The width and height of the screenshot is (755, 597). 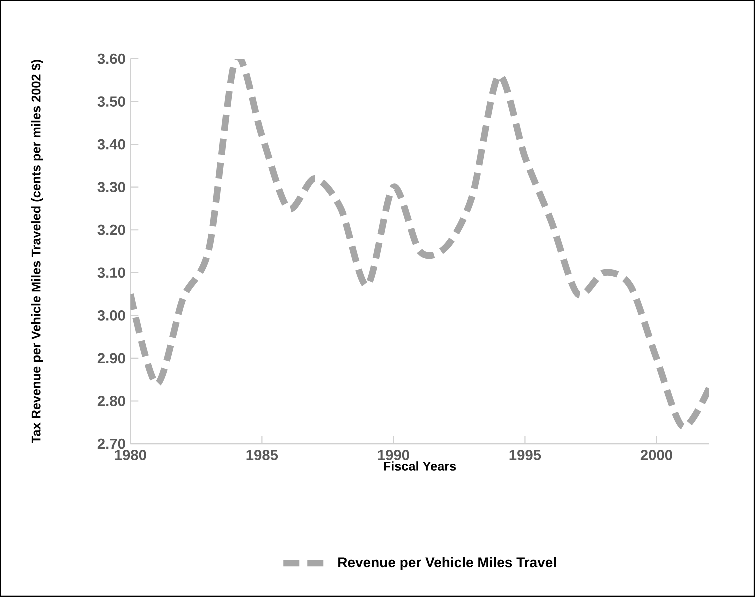 I want to click on x-axis-title: Fiscal Years, so click(x=420, y=466).